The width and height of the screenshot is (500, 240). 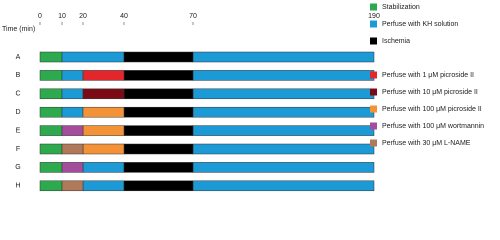 What do you see at coordinates (17, 94) in the screenshot?
I see `row-label: C` at bounding box center [17, 94].